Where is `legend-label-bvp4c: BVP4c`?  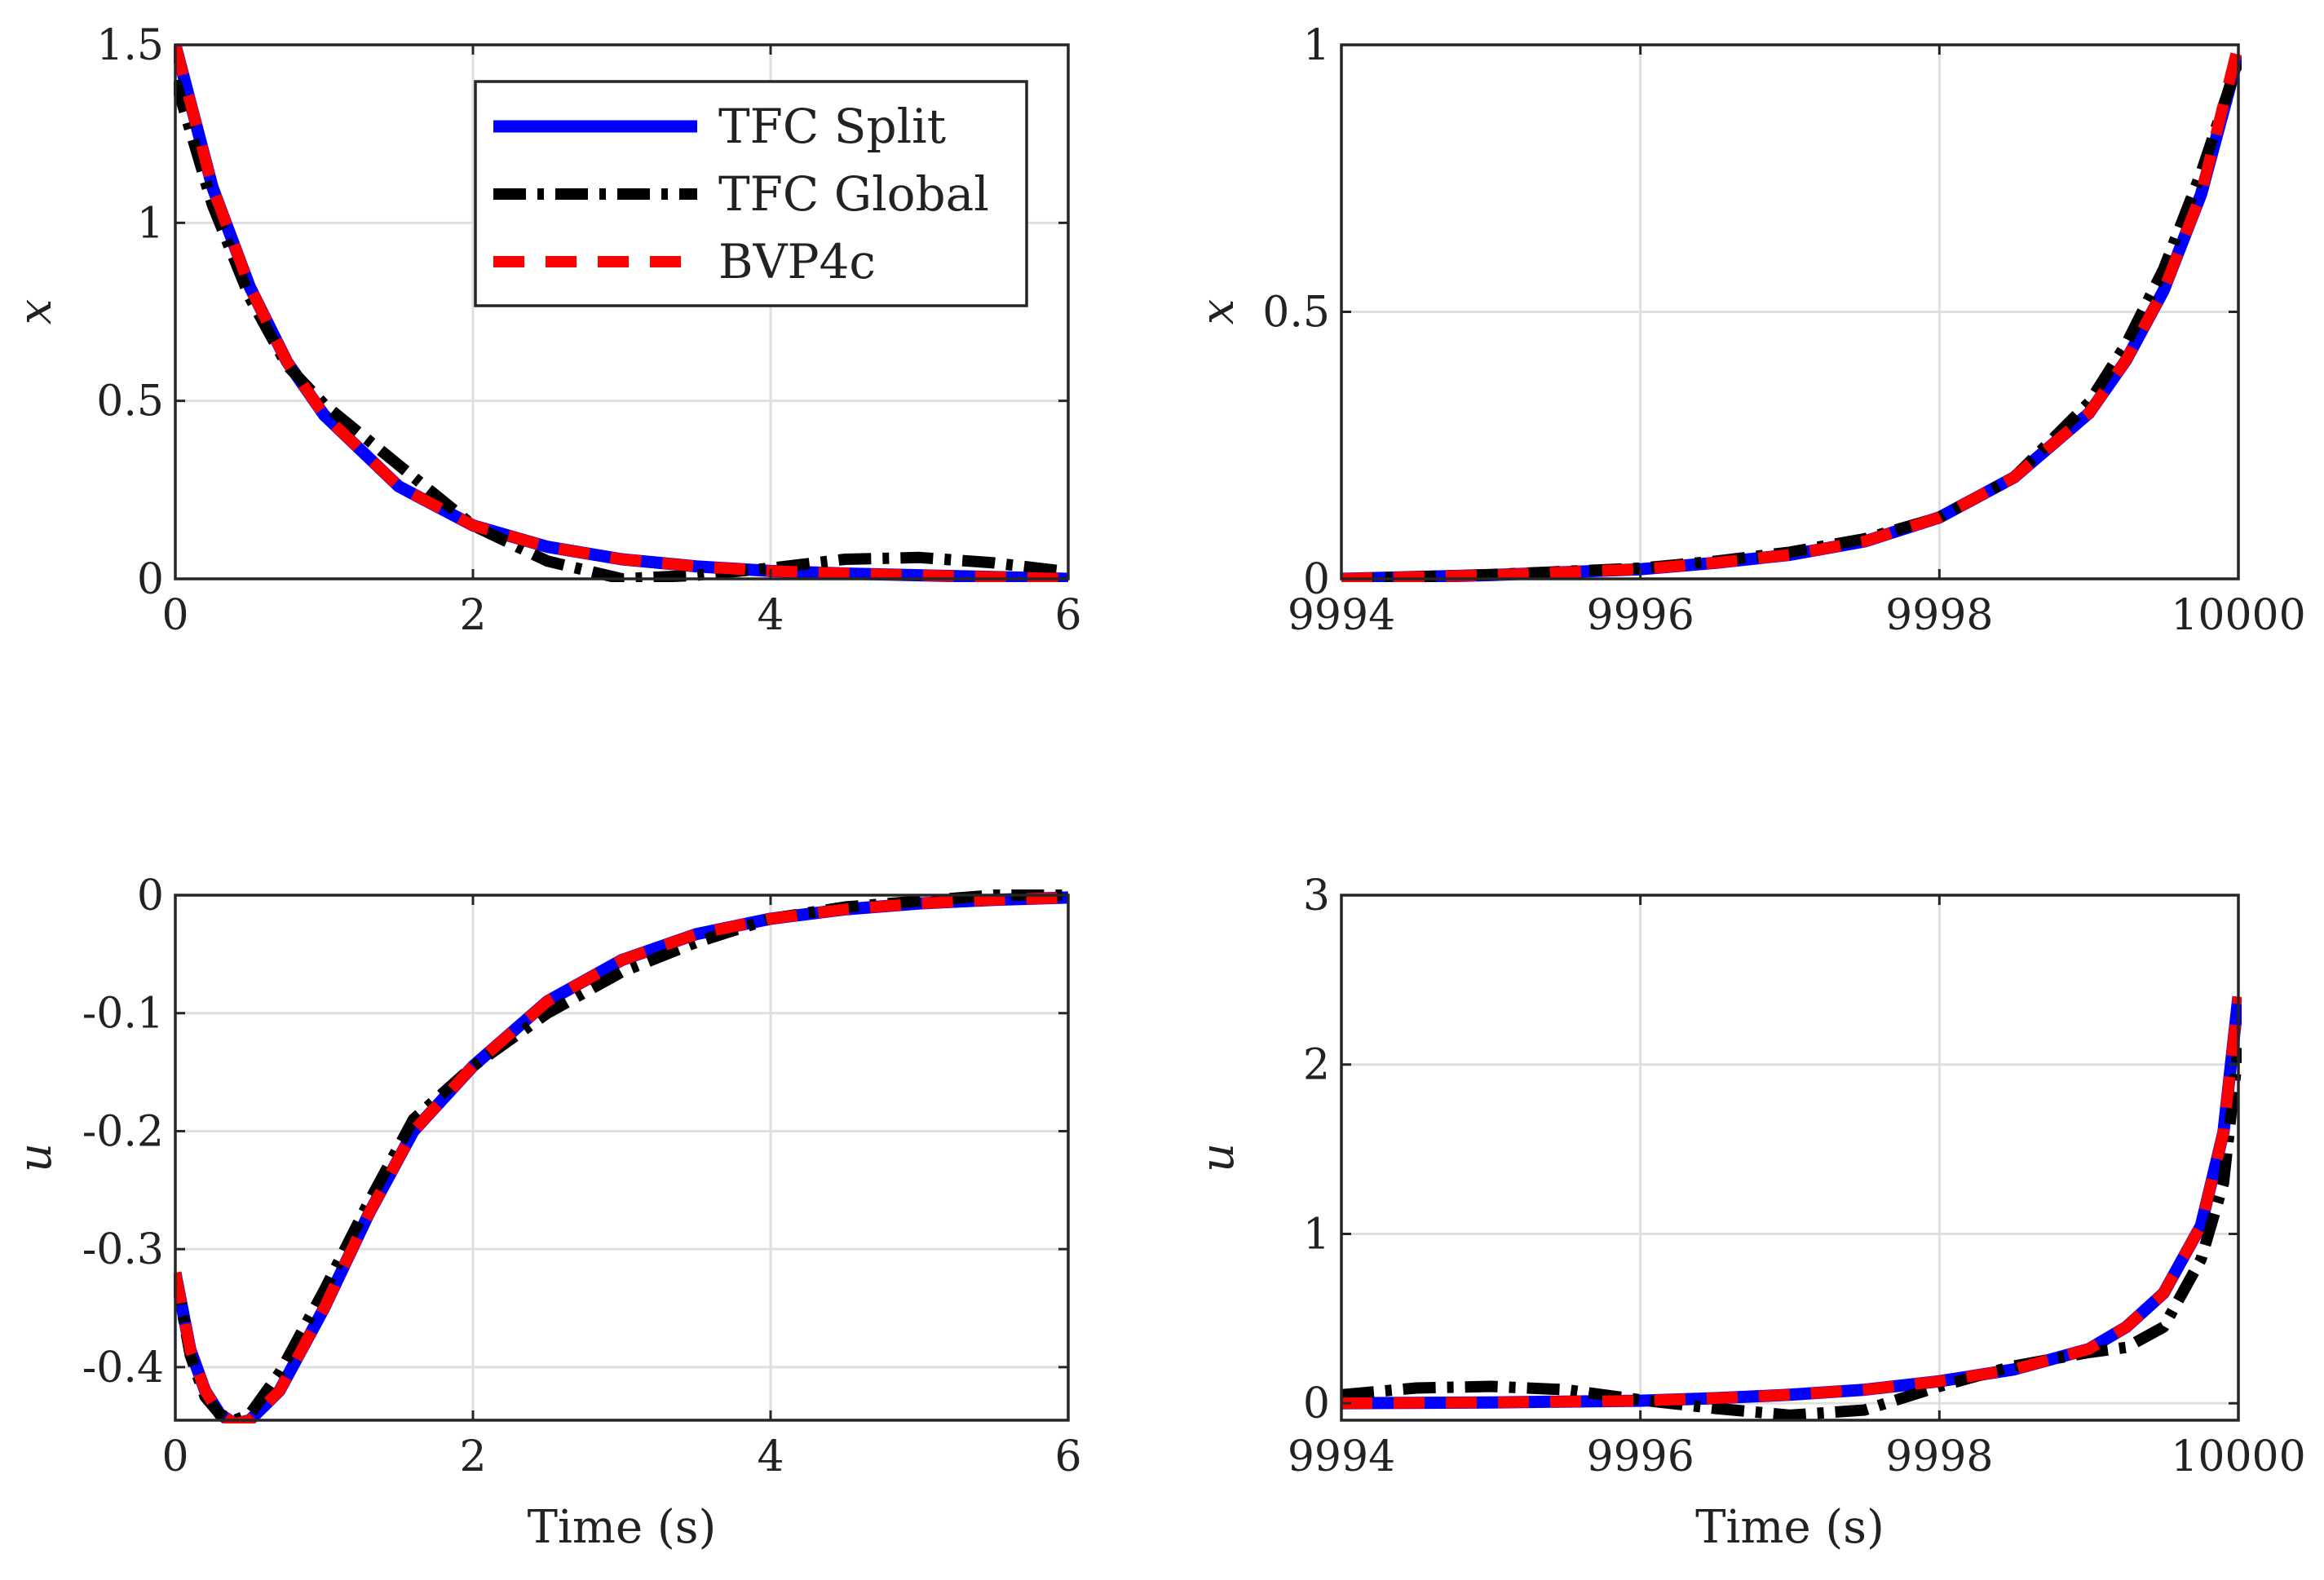 legend-label-bvp4c: BVP4c is located at coordinates (797, 261).